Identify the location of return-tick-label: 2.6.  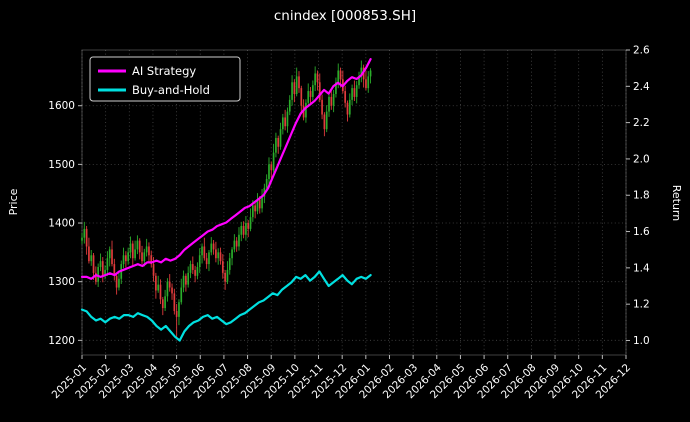
(641, 51).